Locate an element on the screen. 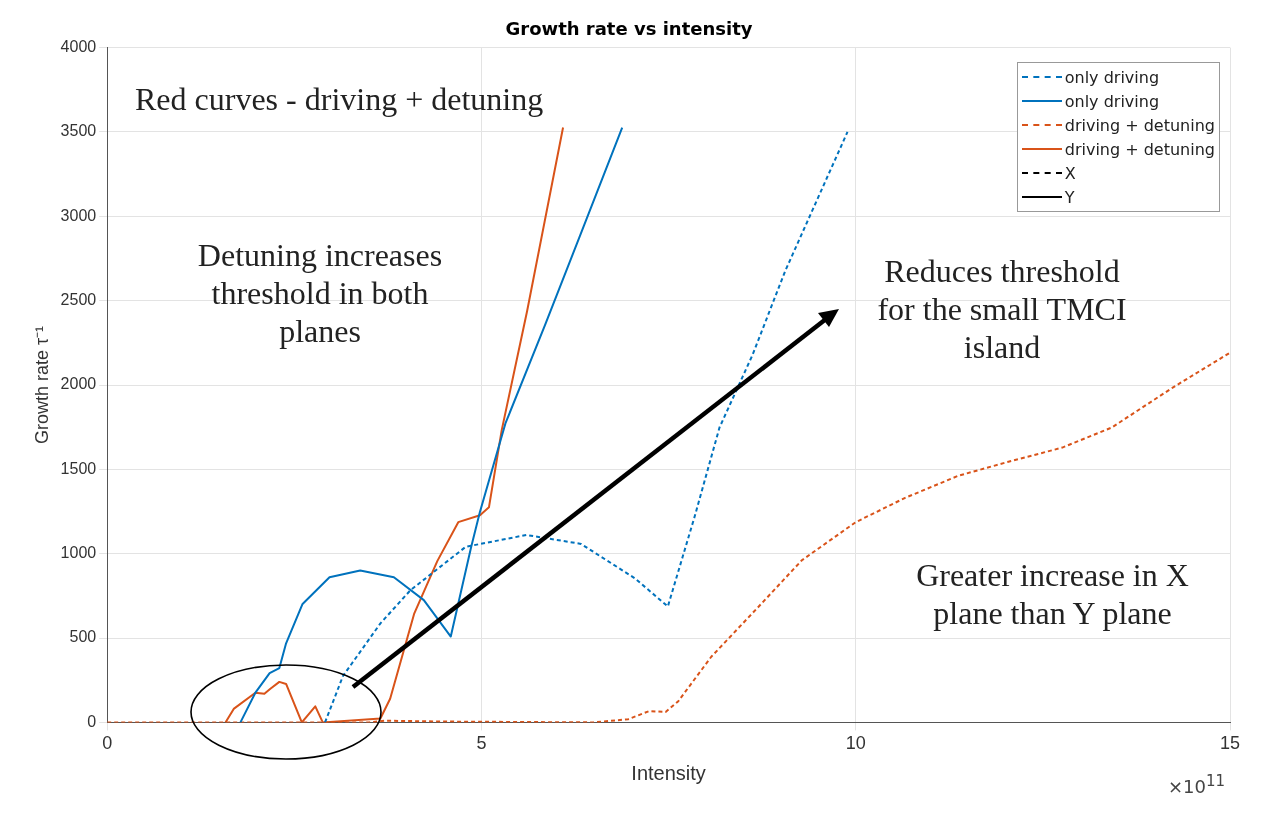 The width and height of the screenshot is (1268, 818). y-tick-label: 3000 is located at coordinates (78, 215).